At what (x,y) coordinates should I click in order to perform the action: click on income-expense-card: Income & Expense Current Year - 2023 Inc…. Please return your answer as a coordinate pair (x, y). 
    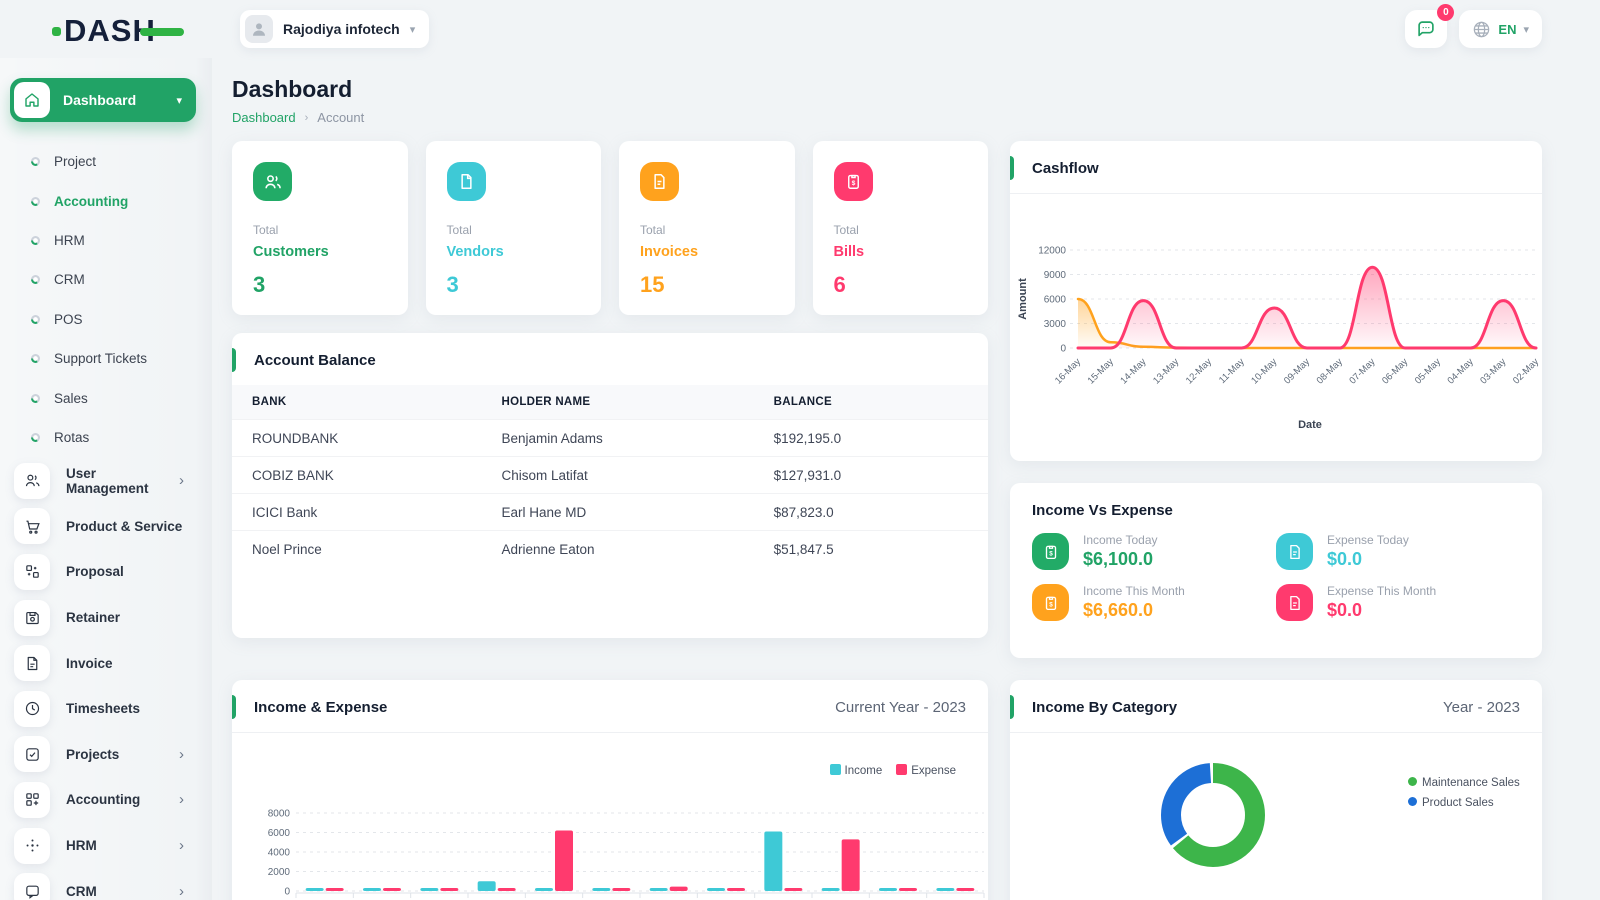
    Looking at the image, I should click on (610, 790).